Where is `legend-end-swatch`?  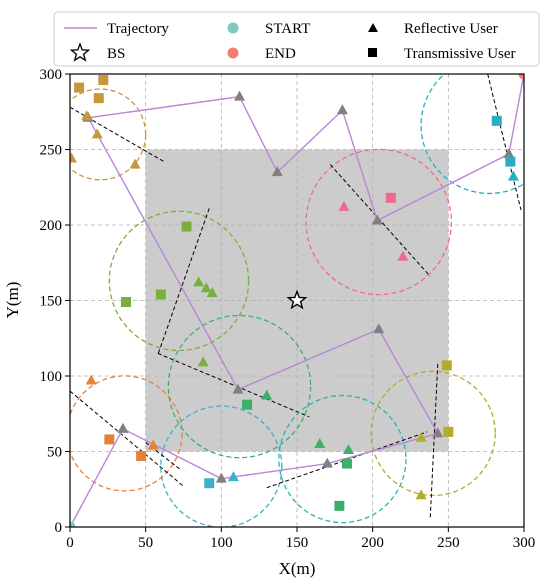
legend-end-swatch is located at coordinates (233, 53).